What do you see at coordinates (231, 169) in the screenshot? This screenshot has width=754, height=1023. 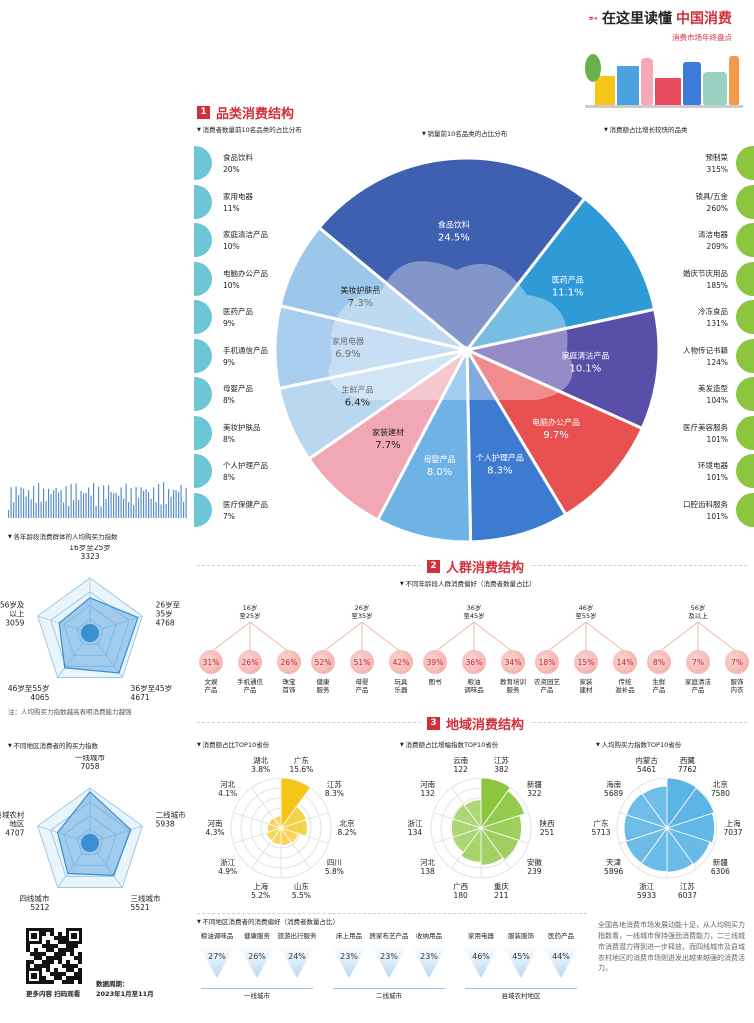 I see `left-category-value: 20%` at bounding box center [231, 169].